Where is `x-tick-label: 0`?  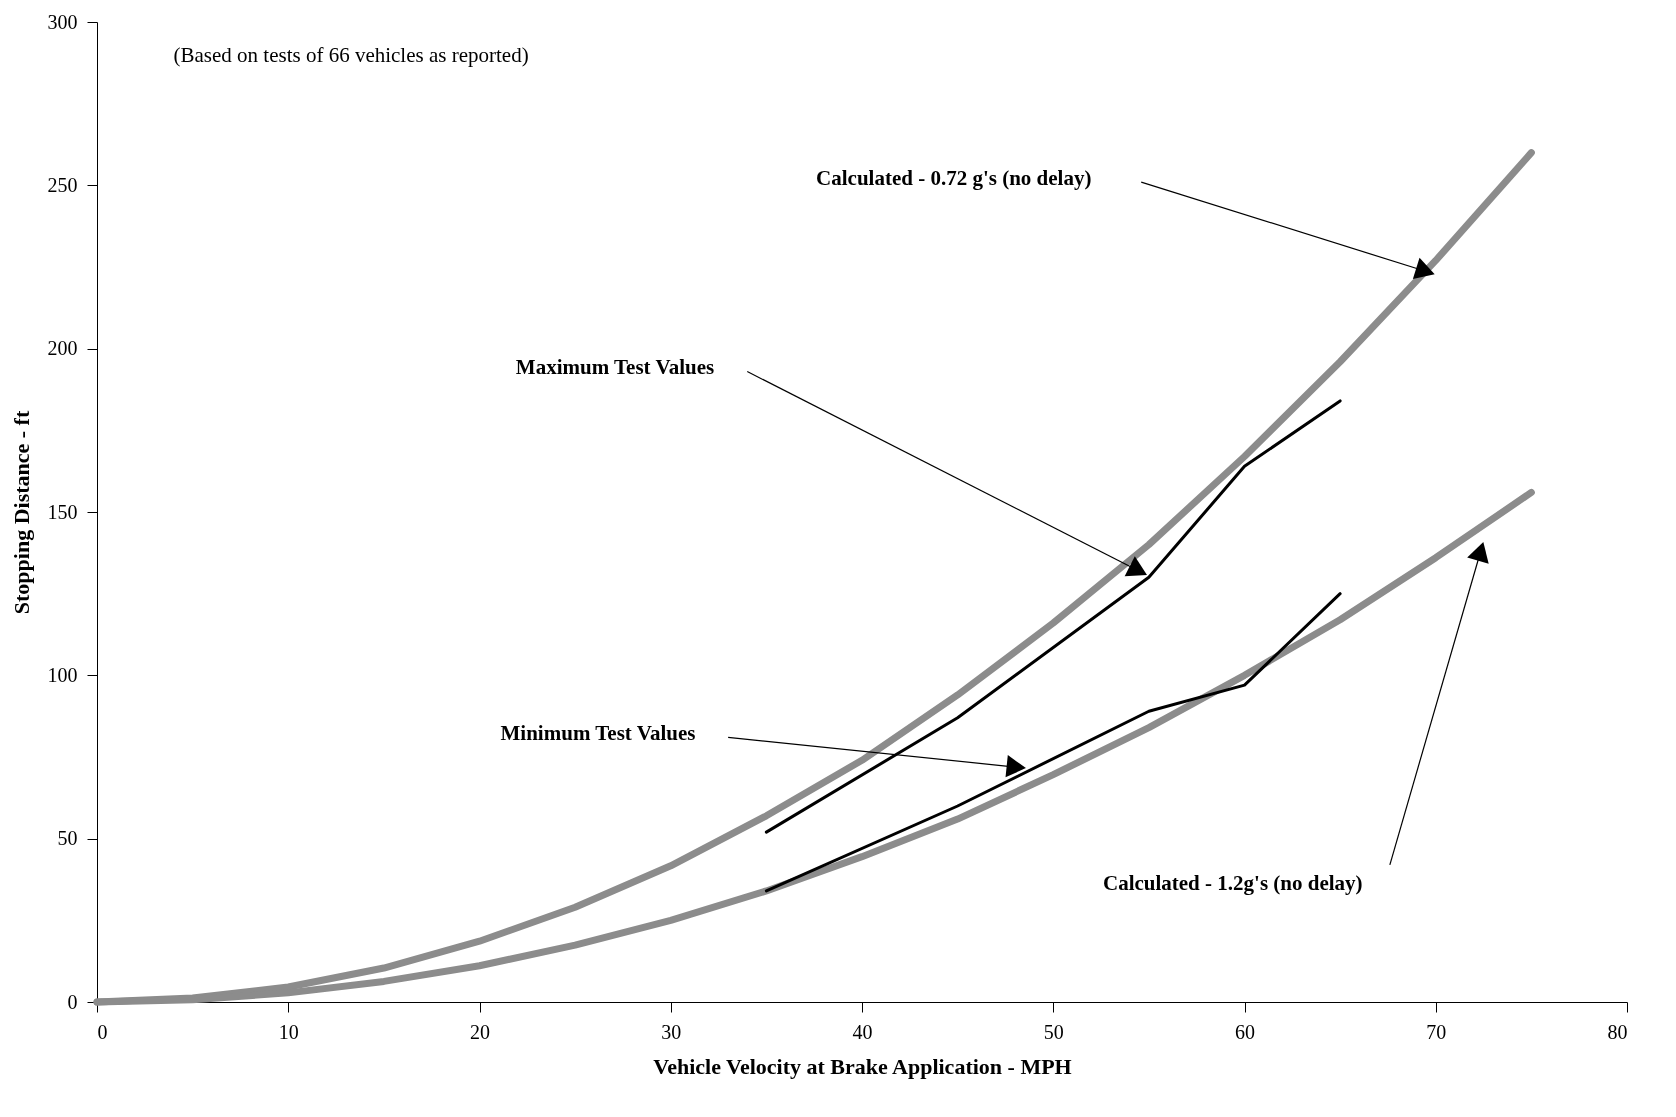
x-tick-label: 0 is located at coordinates (102, 1031).